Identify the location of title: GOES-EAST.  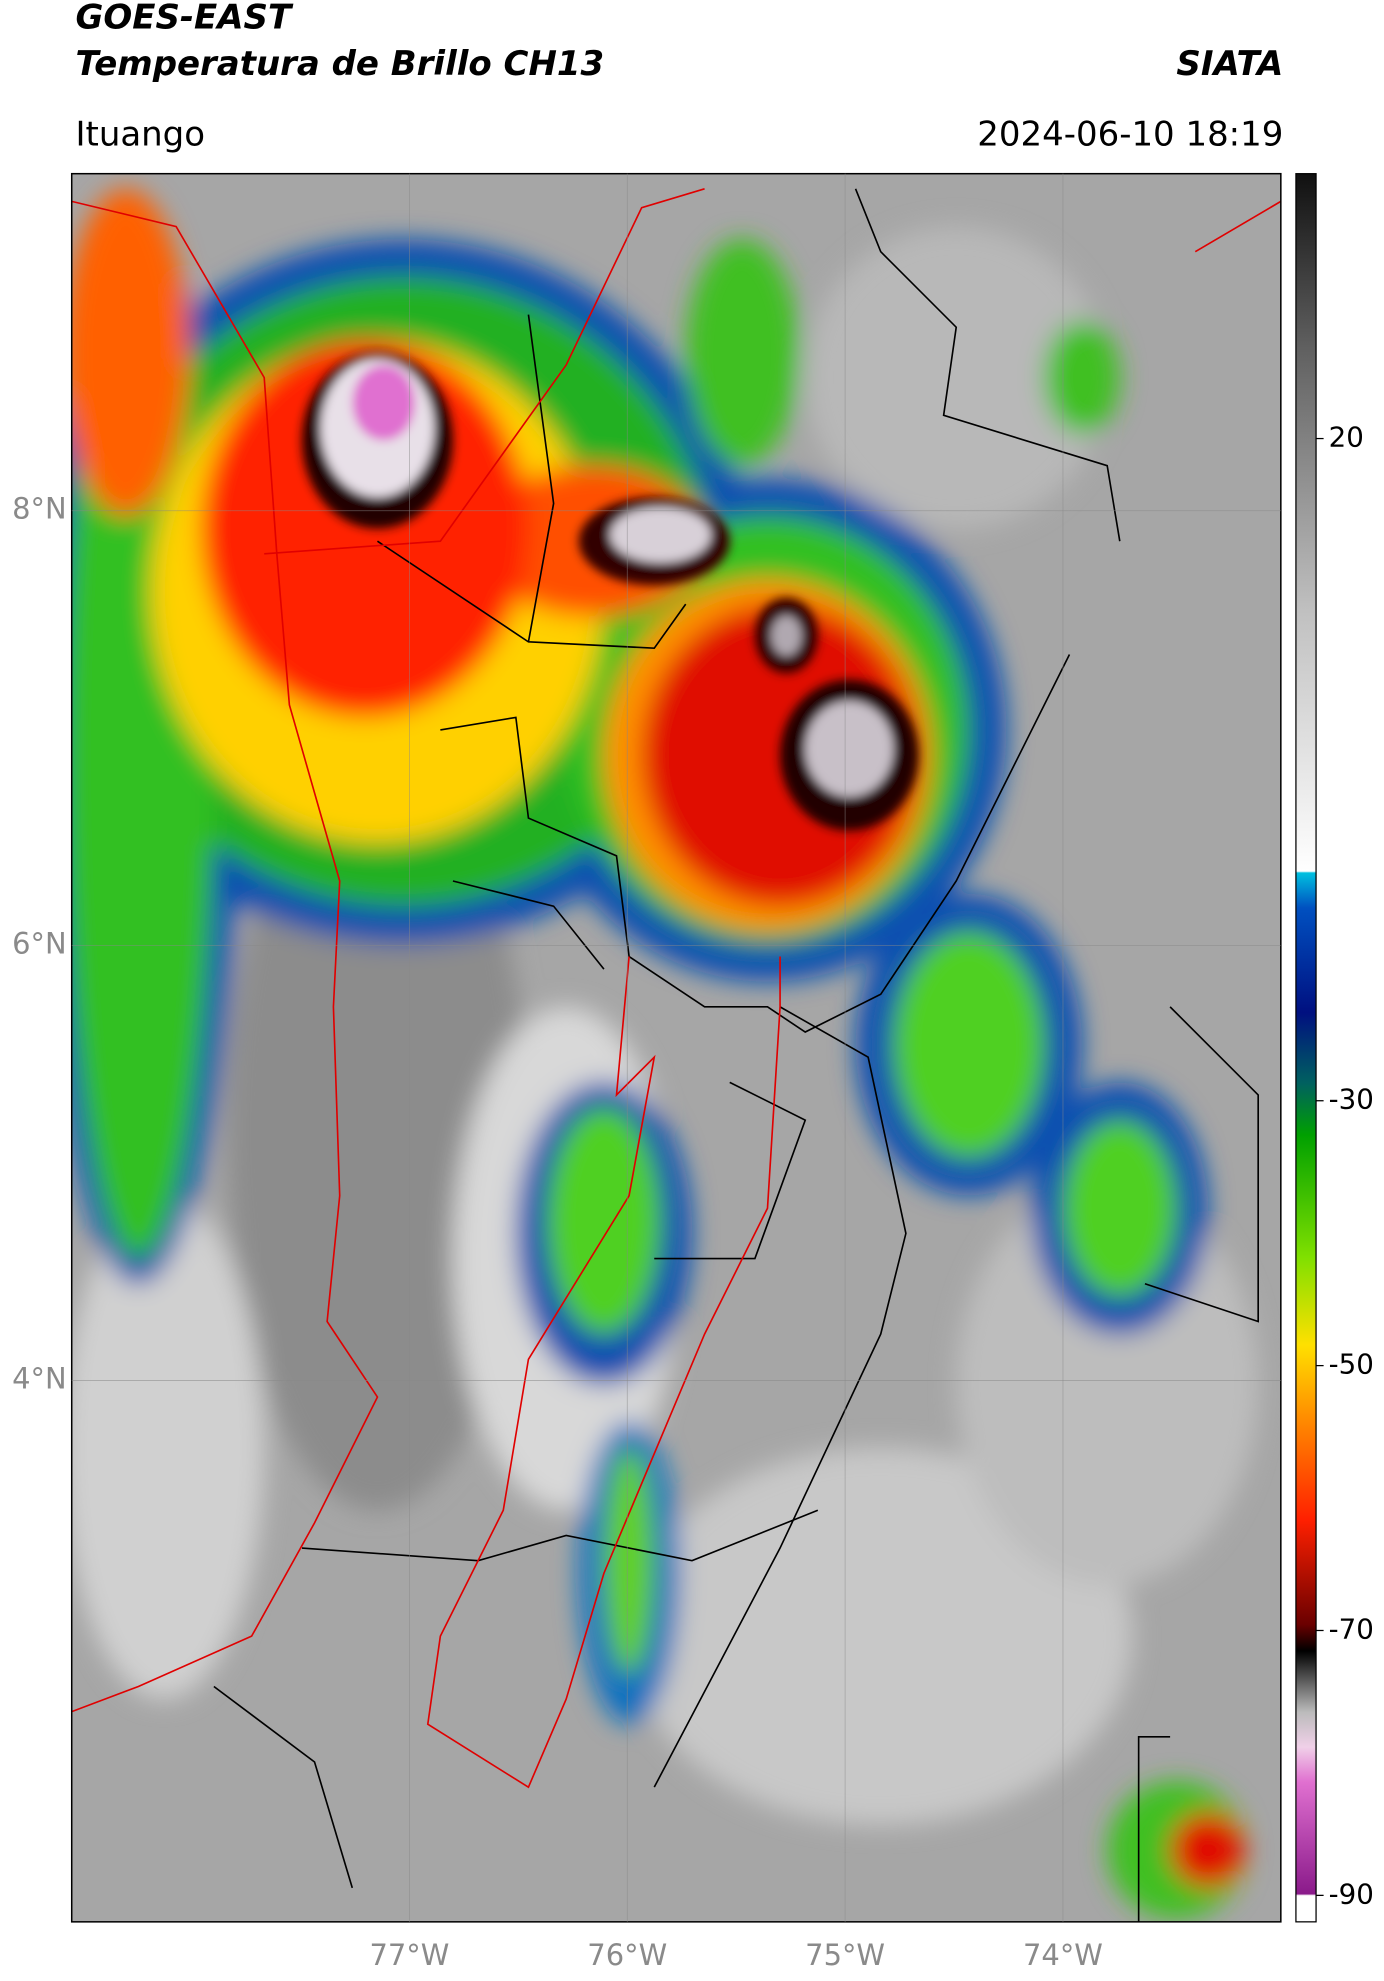
(184, 18).